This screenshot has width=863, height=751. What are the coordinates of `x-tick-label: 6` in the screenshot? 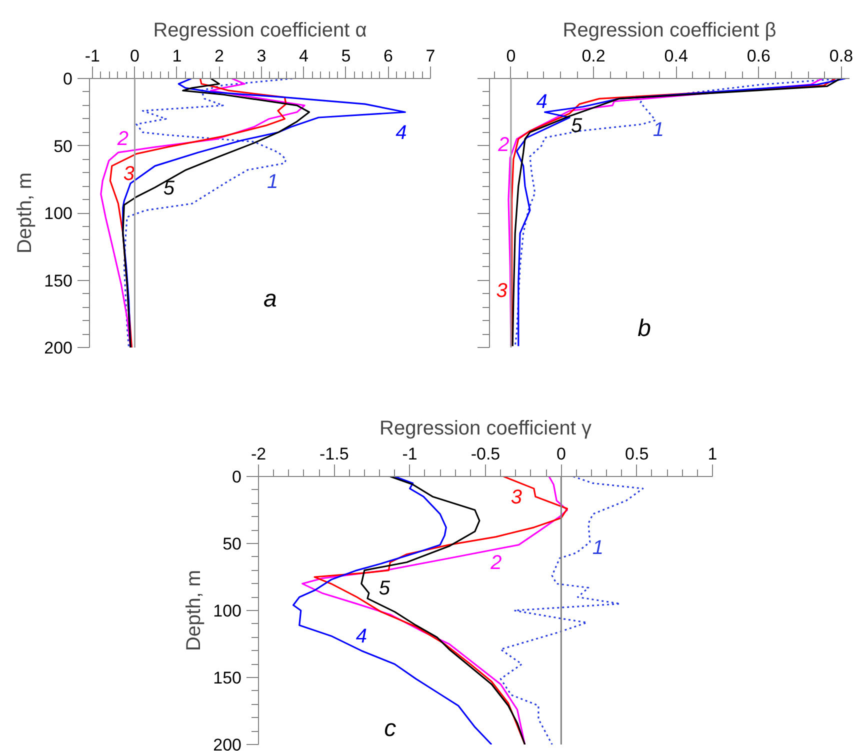 It's located at (388, 56).